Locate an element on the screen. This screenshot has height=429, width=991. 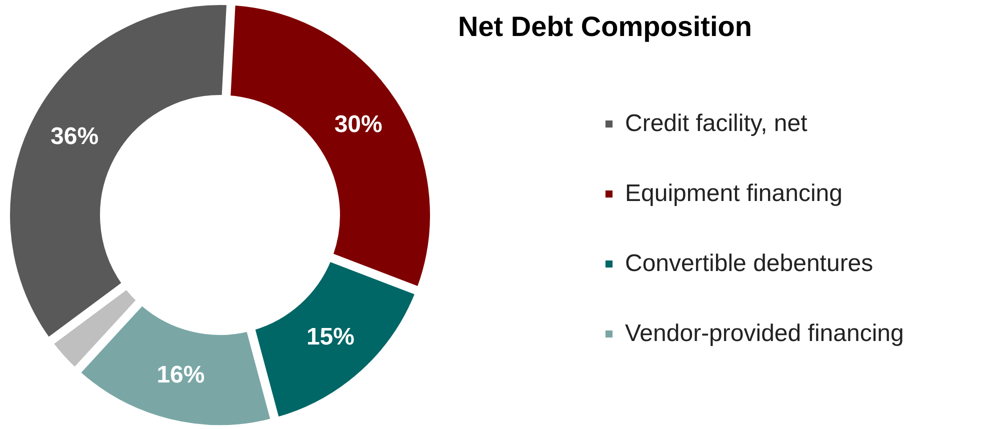
legend-label: Credit facility, net is located at coordinates (716, 123).